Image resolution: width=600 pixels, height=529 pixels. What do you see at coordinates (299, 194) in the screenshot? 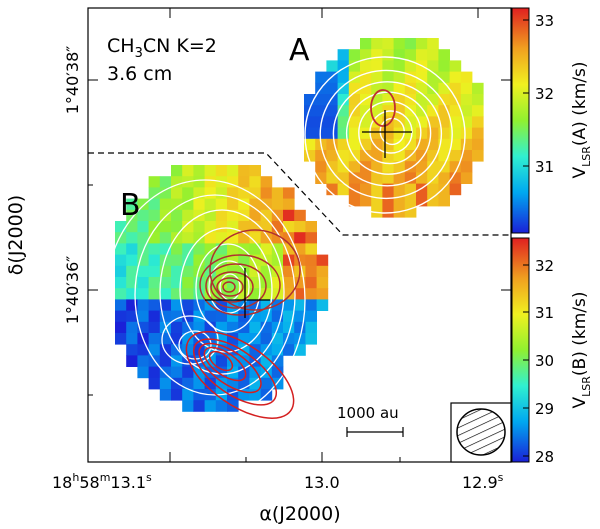
I see `region-separator` at bounding box center [299, 194].